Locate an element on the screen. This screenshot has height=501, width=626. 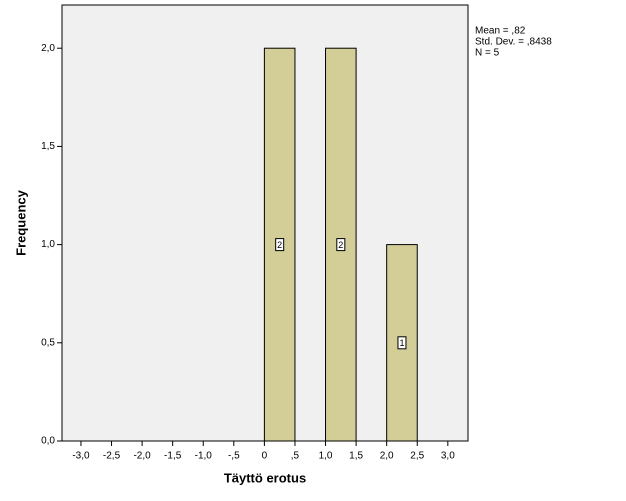
stat-annotation: Std. Dev. = ,8438 is located at coordinates (513, 42).